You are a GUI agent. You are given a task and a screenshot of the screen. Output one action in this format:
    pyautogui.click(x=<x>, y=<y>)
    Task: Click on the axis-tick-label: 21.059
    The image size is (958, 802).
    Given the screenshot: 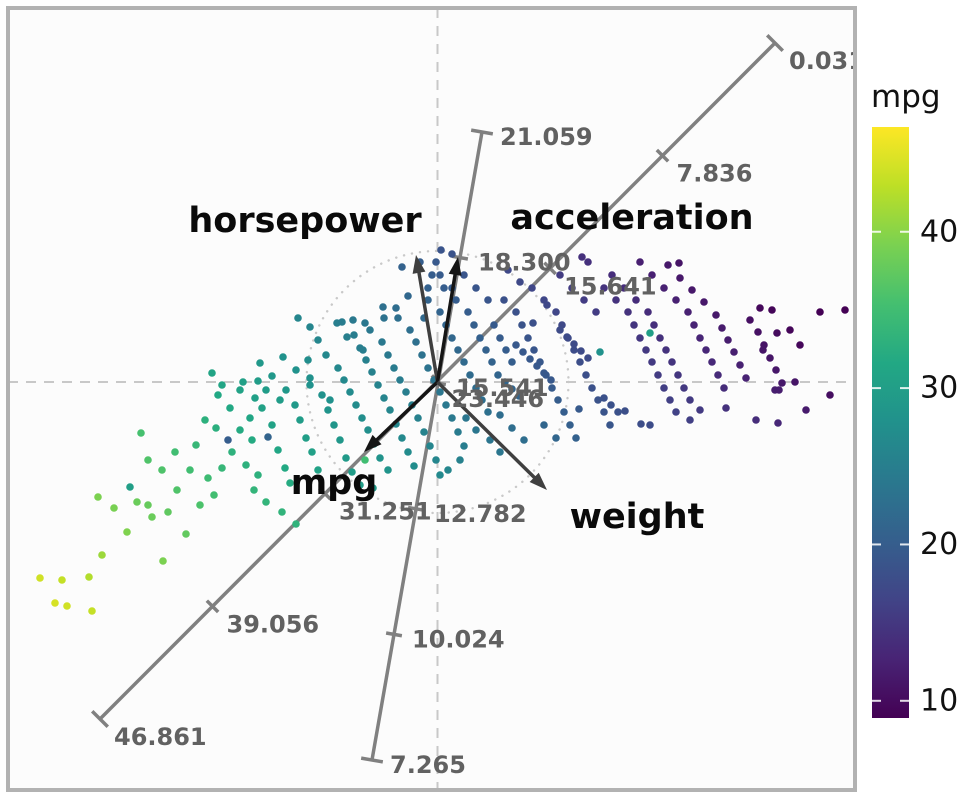 What is the action you would take?
    pyautogui.click(x=546, y=137)
    